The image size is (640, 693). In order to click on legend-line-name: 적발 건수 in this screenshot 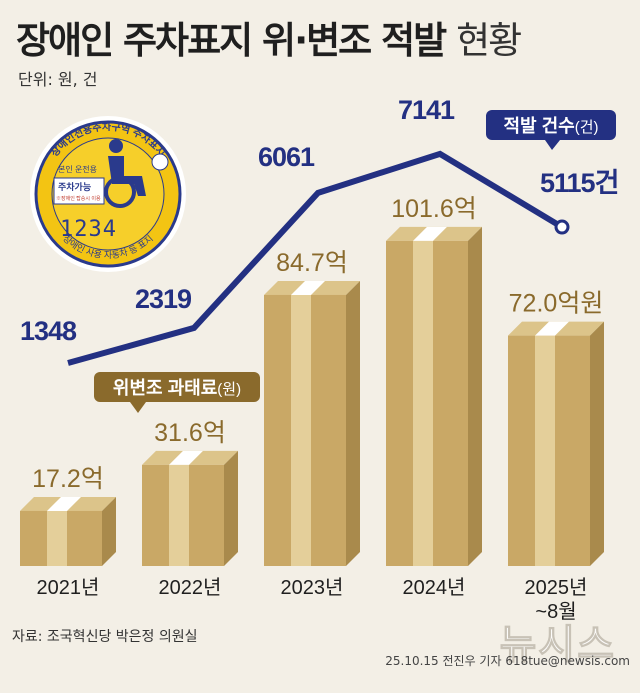, I will do `click(538, 126)`.